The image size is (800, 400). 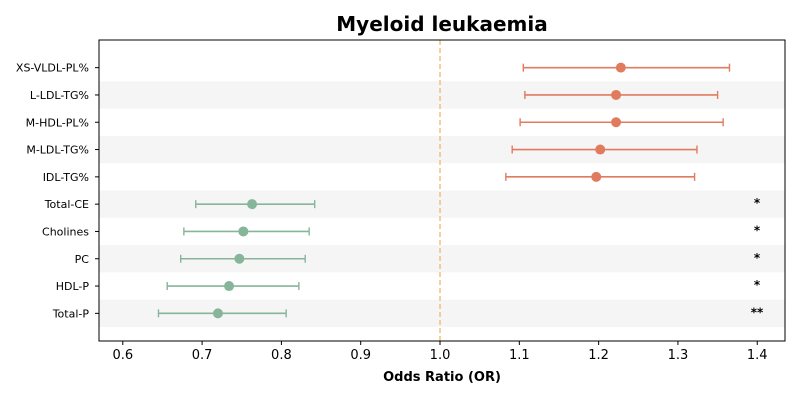 What do you see at coordinates (360, 355) in the screenshot?
I see `x-tick-label: 0.9` at bounding box center [360, 355].